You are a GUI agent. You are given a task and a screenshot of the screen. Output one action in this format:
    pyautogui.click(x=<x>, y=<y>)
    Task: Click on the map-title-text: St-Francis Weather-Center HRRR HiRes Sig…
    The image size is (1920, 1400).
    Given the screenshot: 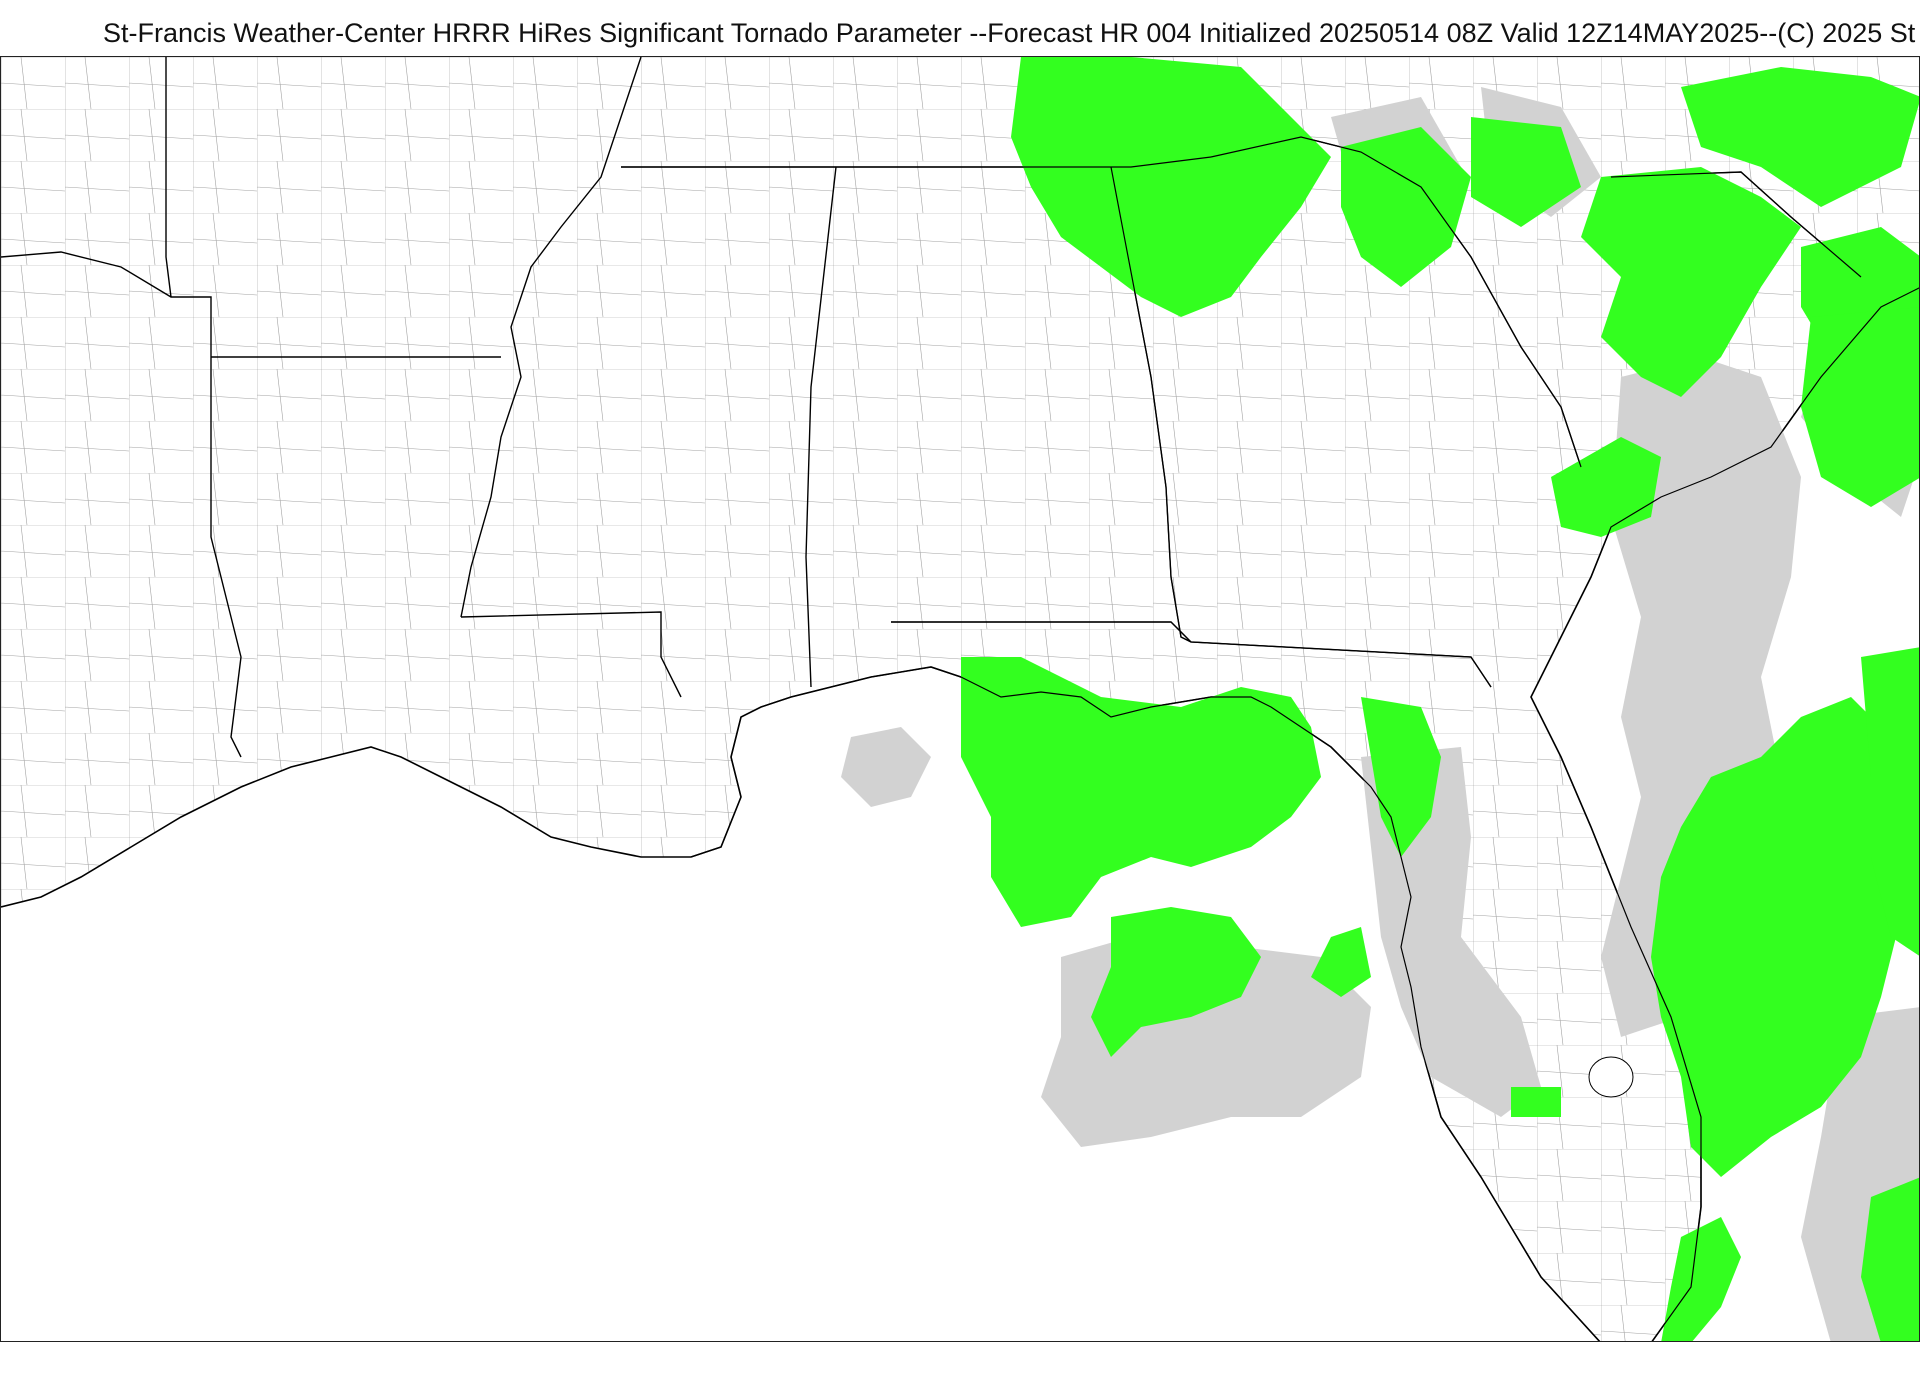 What is the action you would take?
    pyautogui.click(x=1011, y=33)
    